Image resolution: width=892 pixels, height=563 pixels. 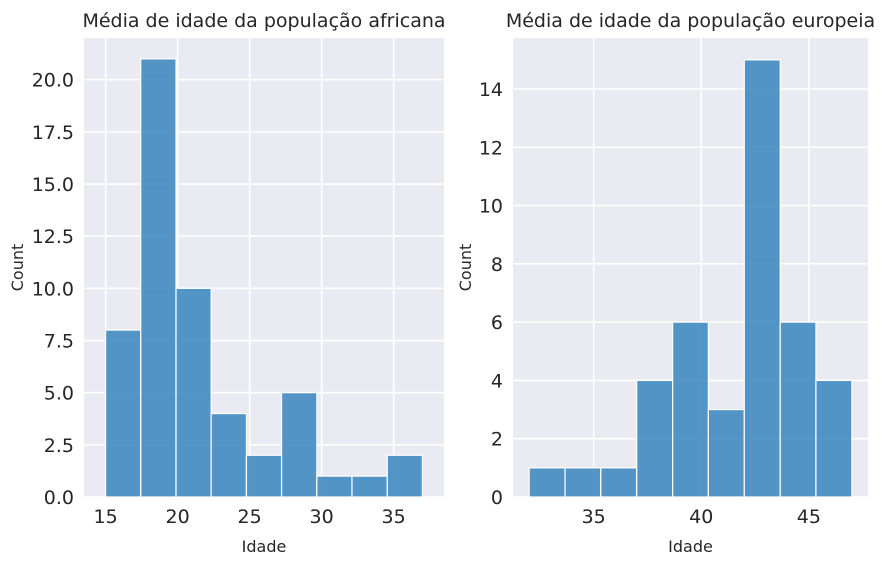 I want to click on x-tick-label: 40, so click(x=701, y=517).